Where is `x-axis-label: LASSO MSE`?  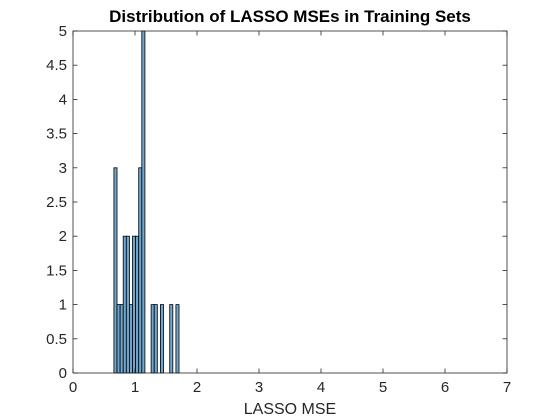
x-axis-label: LASSO MSE is located at coordinates (290, 409).